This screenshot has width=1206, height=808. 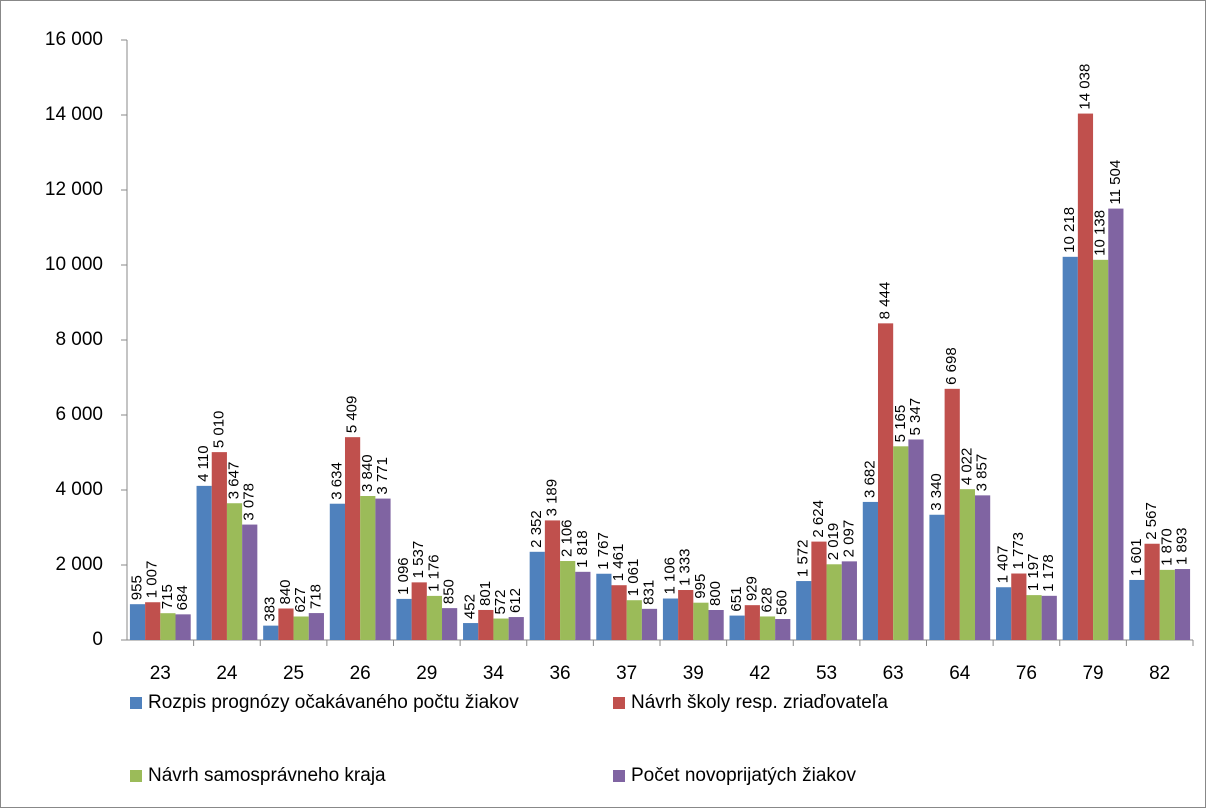 What do you see at coordinates (367, 473) in the screenshot?
I see `value-label: 3 840` at bounding box center [367, 473].